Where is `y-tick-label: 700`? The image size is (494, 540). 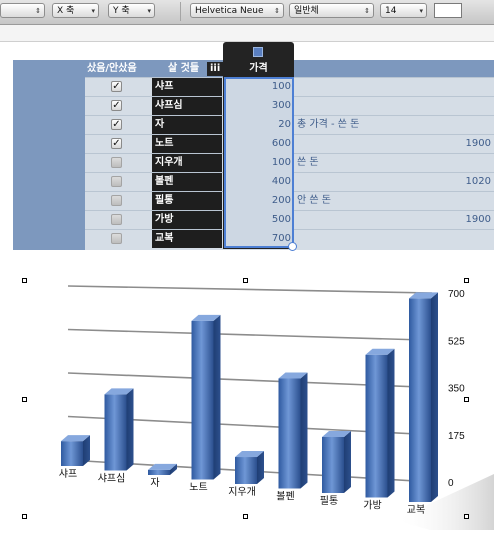
y-tick-label: 700 is located at coordinates (456, 294).